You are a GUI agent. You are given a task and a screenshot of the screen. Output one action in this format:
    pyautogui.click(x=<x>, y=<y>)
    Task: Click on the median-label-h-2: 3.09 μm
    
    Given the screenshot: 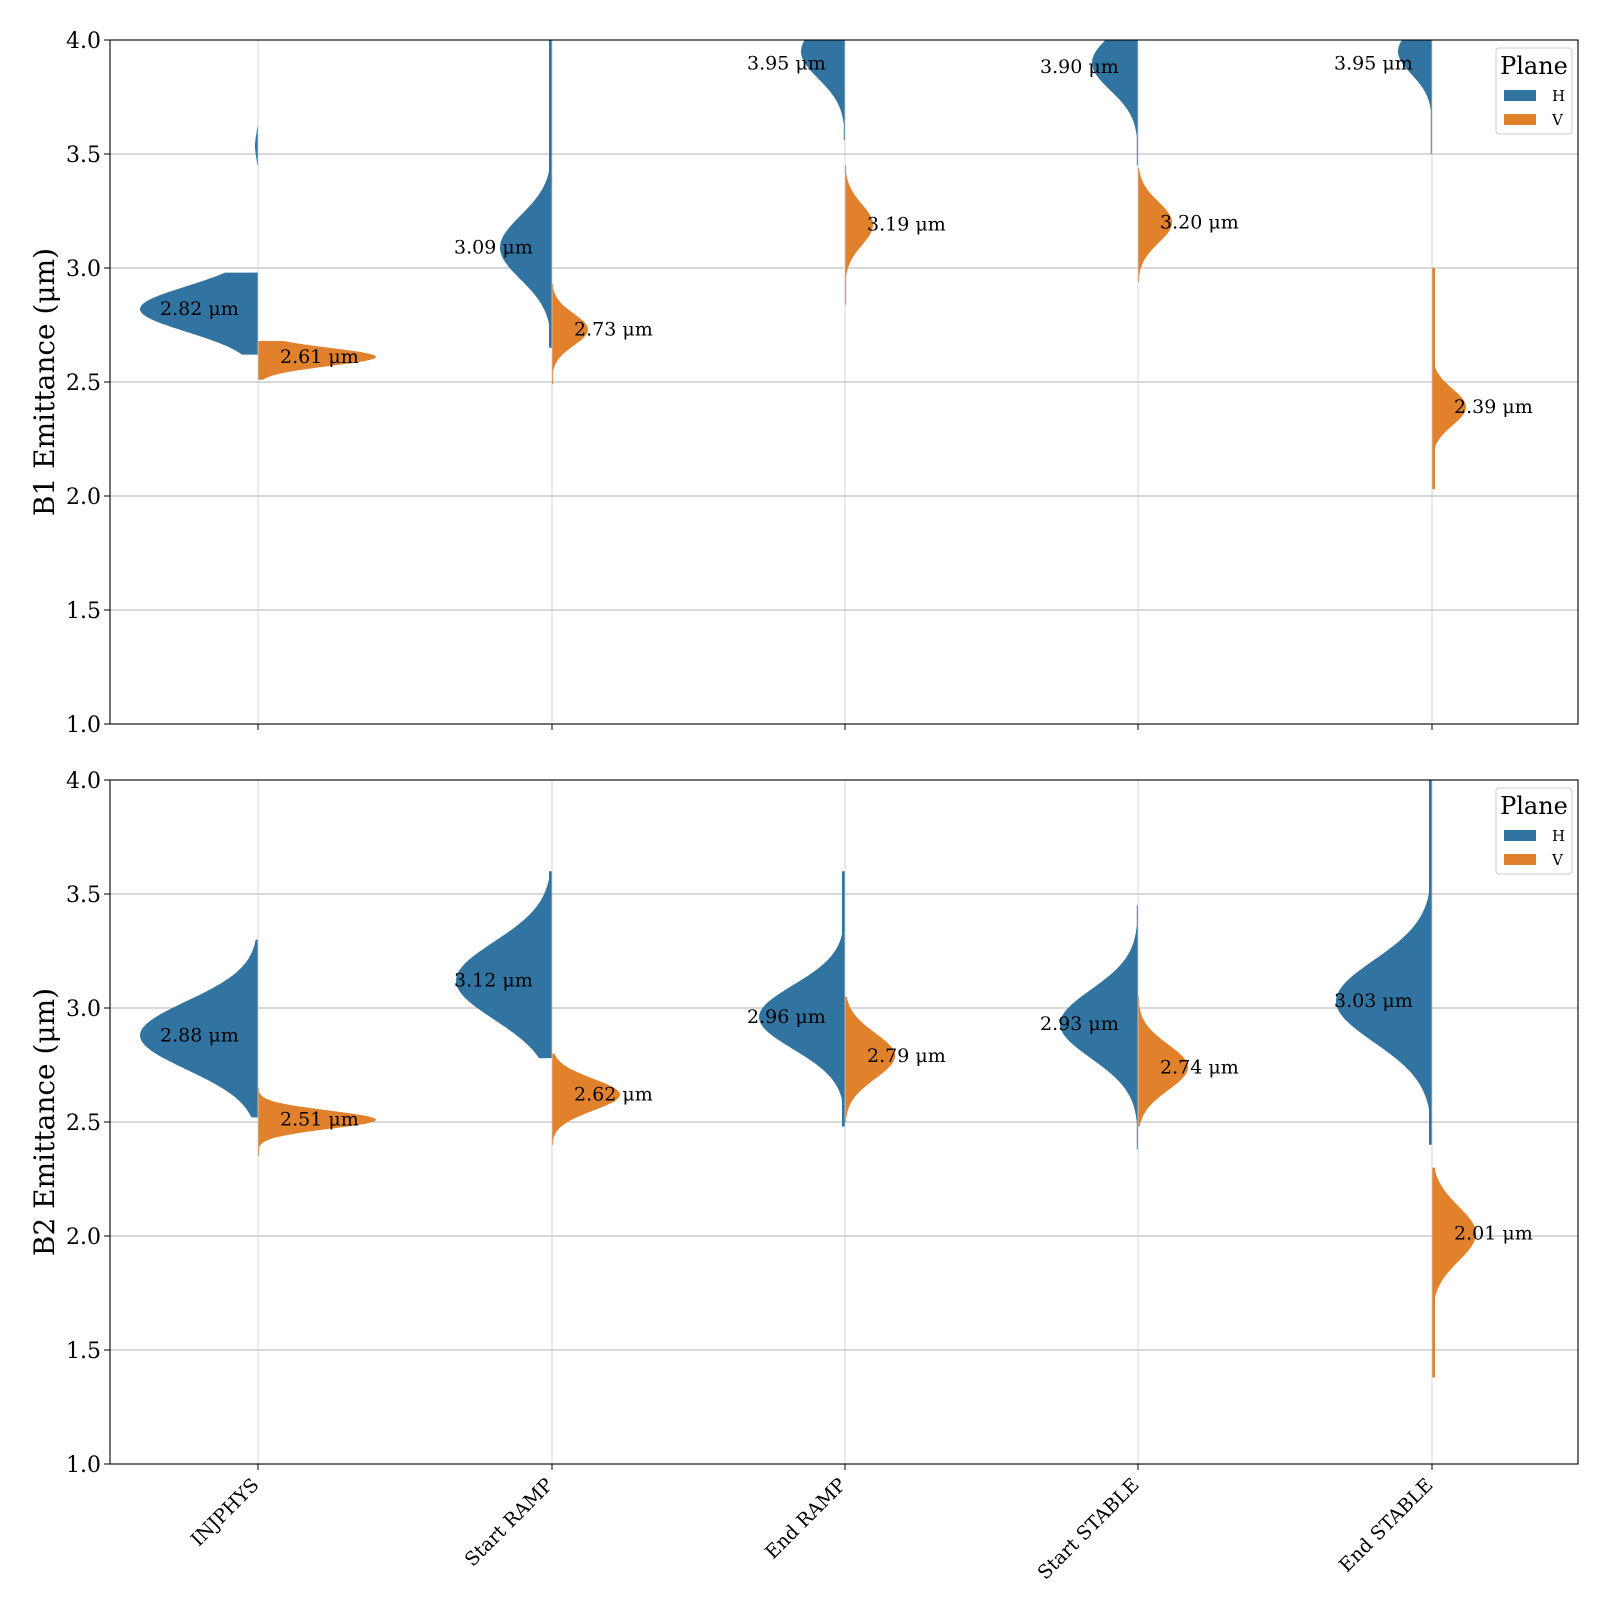 What is the action you would take?
    pyautogui.click(x=493, y=247)
    